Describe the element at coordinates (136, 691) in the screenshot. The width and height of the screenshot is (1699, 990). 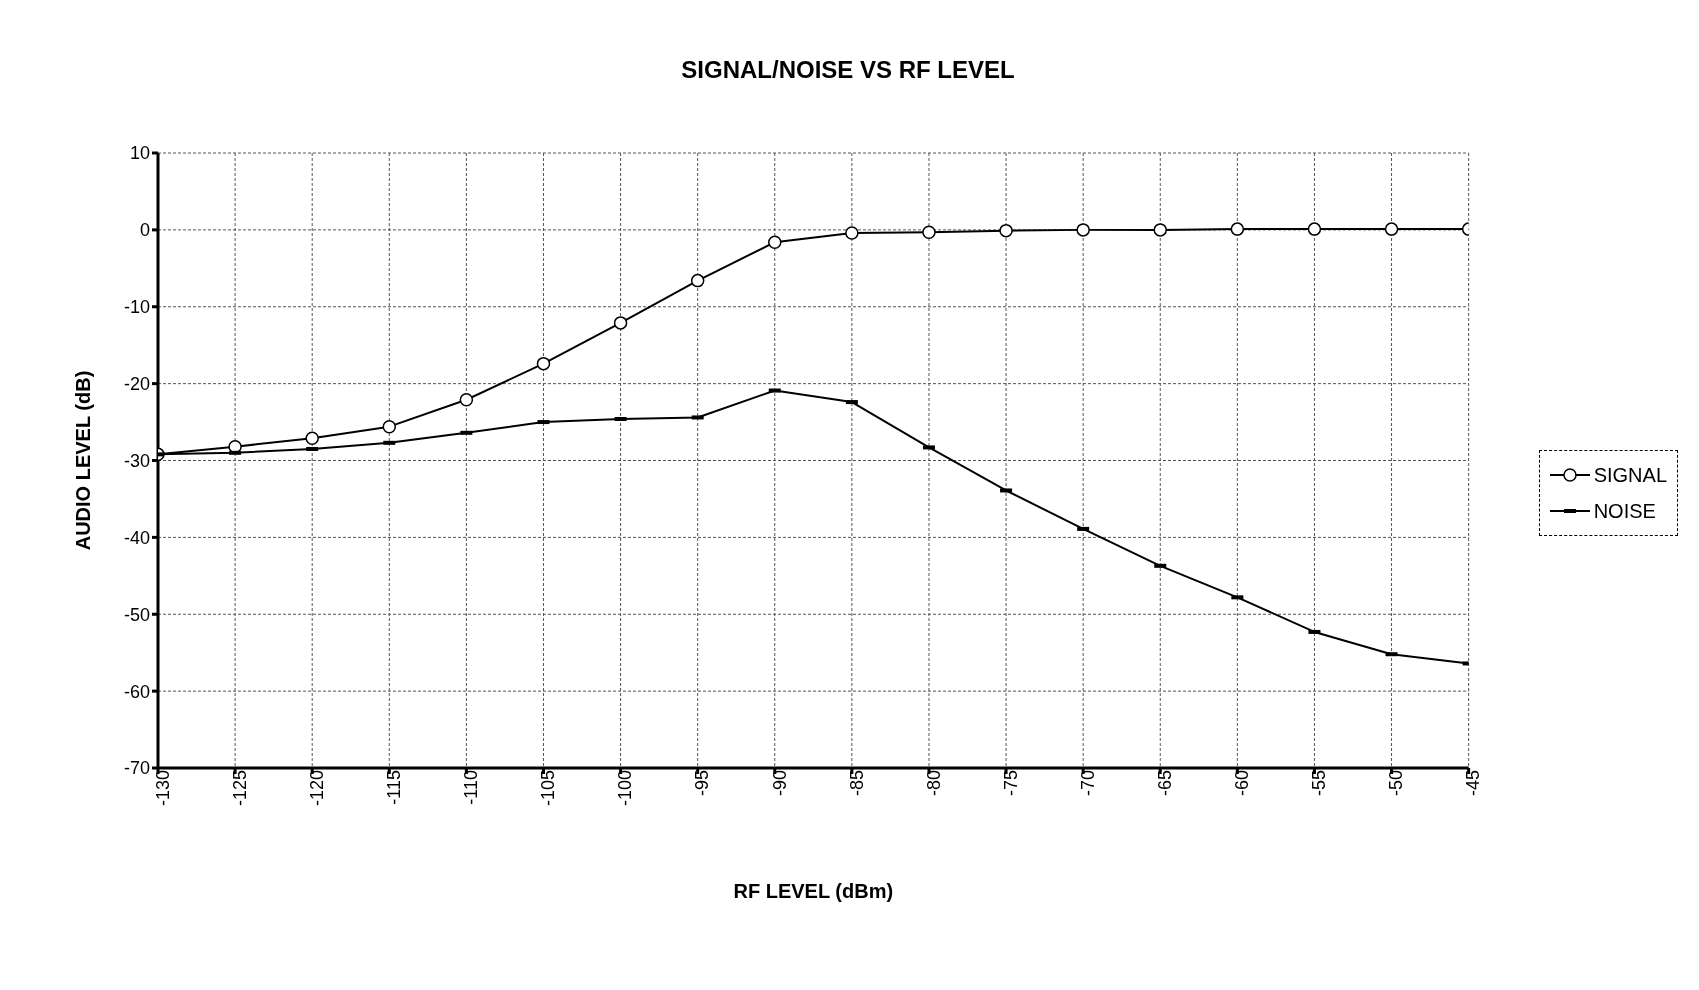
I see `y-tick-label: -60` at that location.